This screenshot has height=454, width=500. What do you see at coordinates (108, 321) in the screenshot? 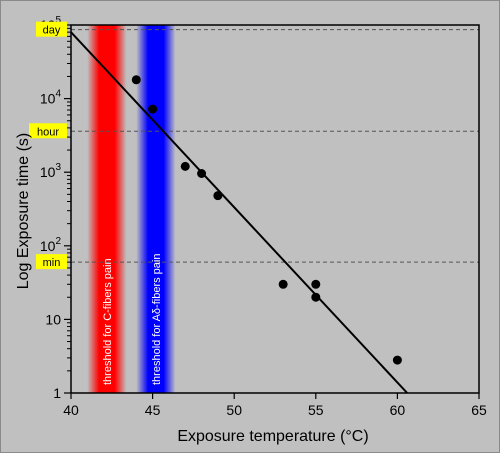
I see `threshold-band-label-0: threshold for C-fibers pain` at bounding box center [108, 321].